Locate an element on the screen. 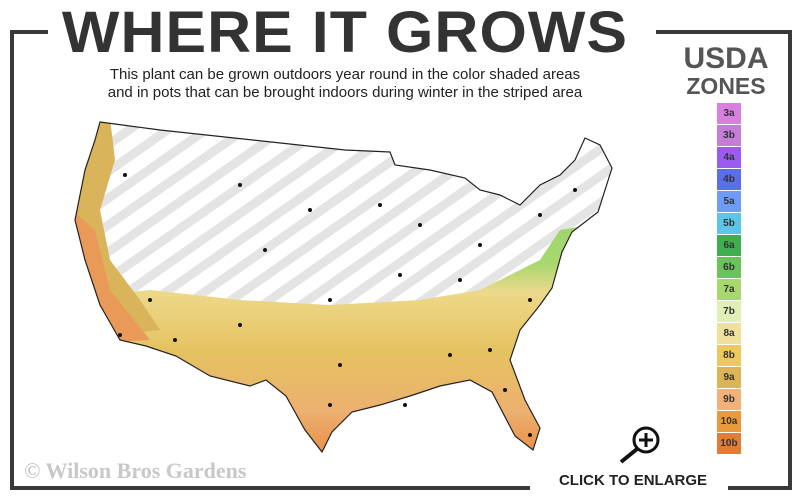 The image size is (800, 500). legend-title: USDA ZONES is located at coordinates (726, 70).